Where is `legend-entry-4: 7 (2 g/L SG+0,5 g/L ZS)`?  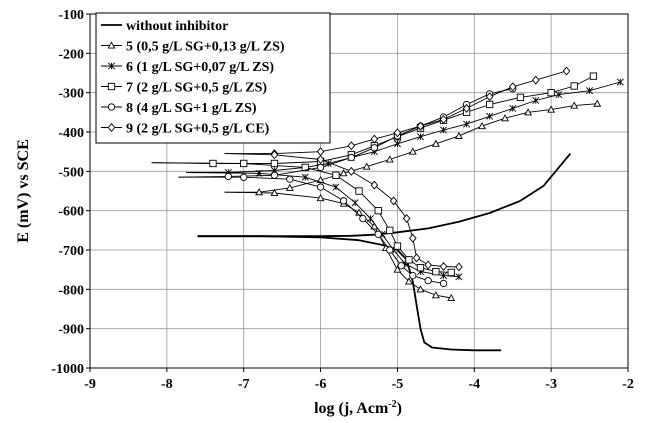
legend-entry-4: 7 (2 g/L SG+0,5 g/L ZS) is located at coordinates (184, 88).